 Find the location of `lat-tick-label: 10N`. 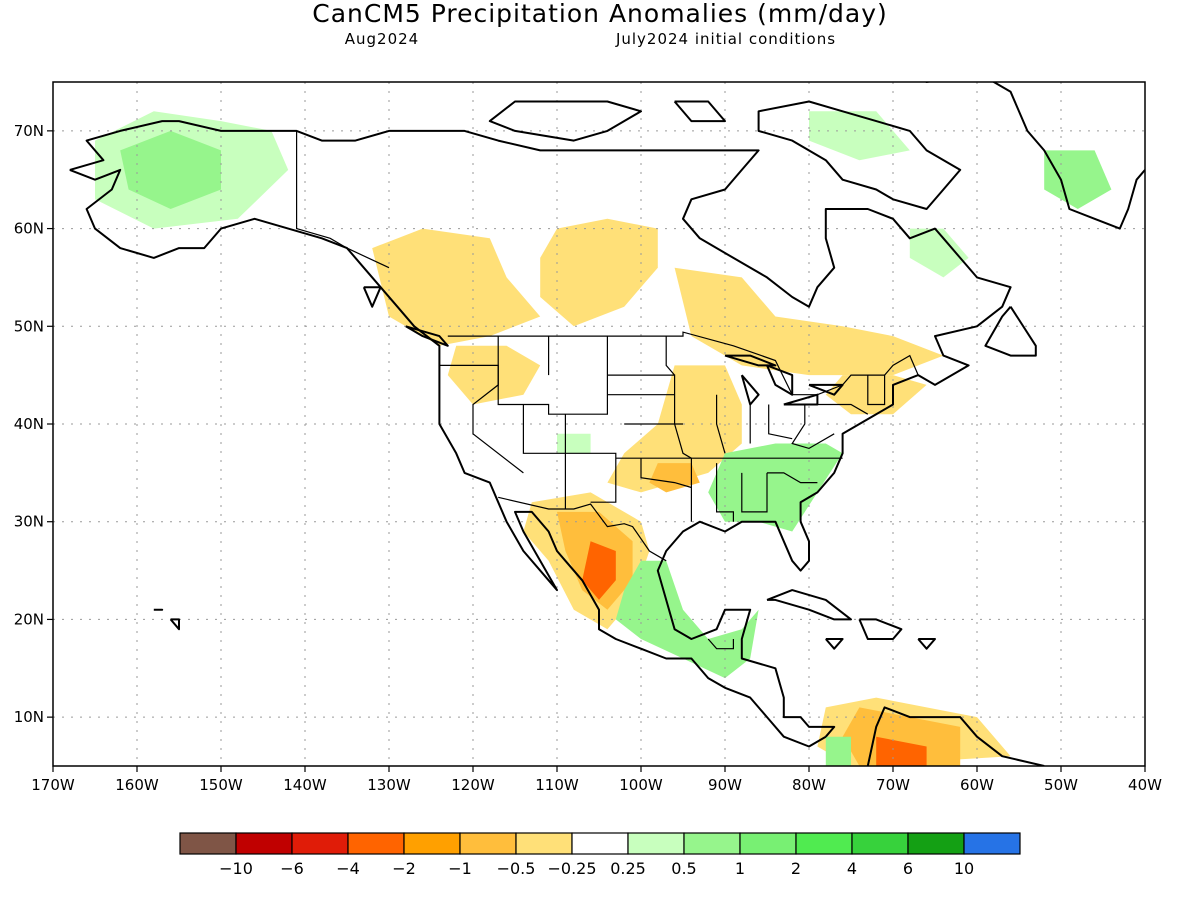

lat-tick-label: 10N is located at coordinates (29, 717).